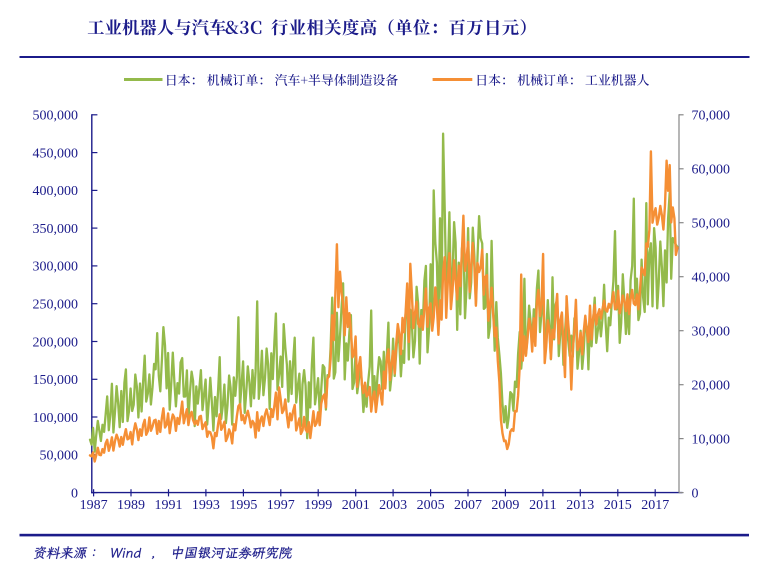  What do you see at coordinates (56, 191) in the screenshot?
I see `svg-text: 400,000` at bounding box center [56, 191].